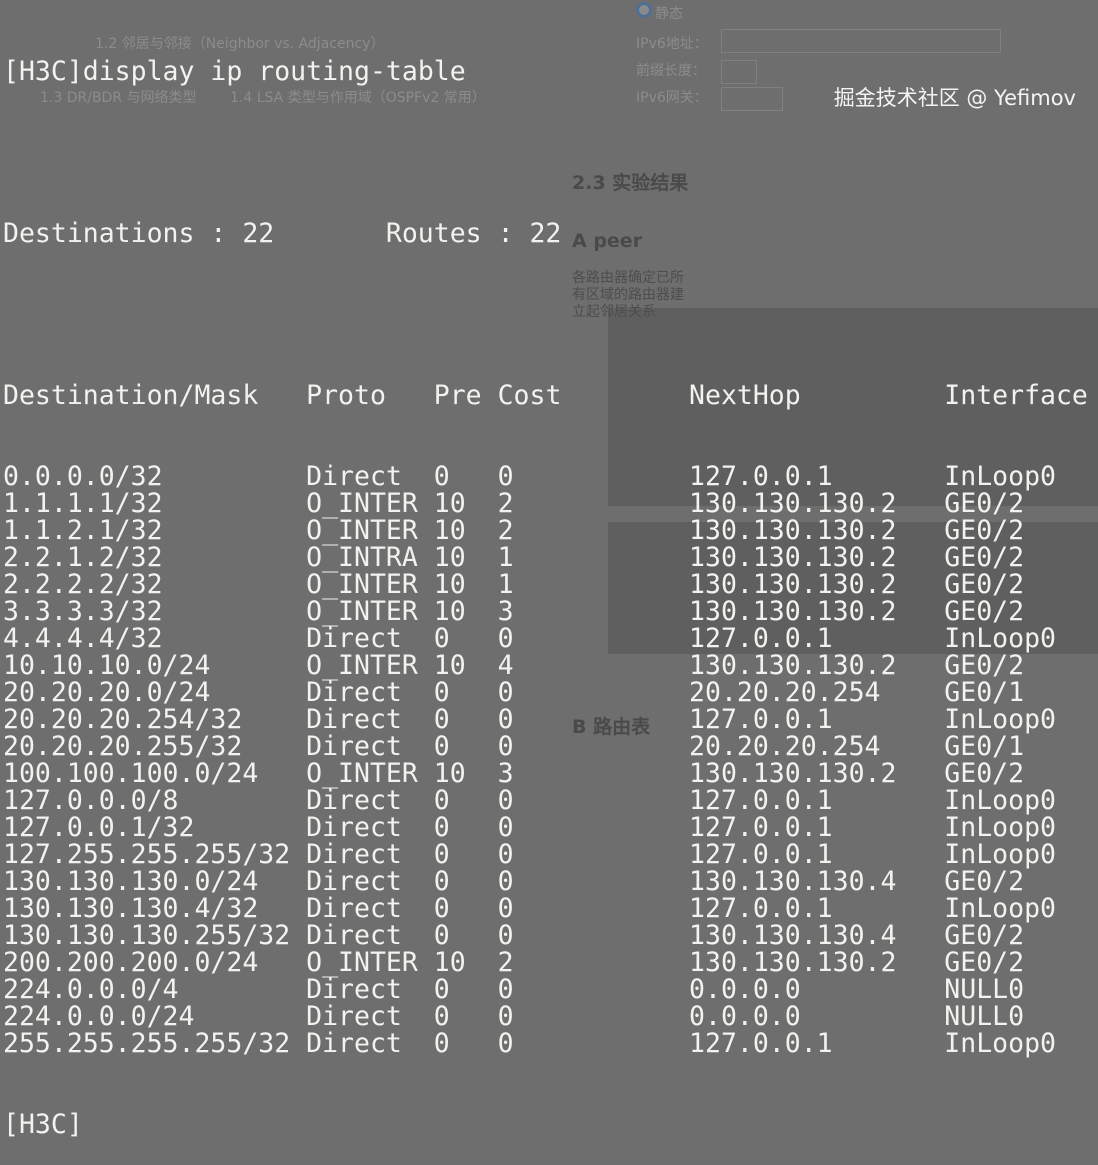 This screenshot has width=1098, height=1165. I want to click on cell-destination: 224.0.0.0/24, so click(99, 1016).